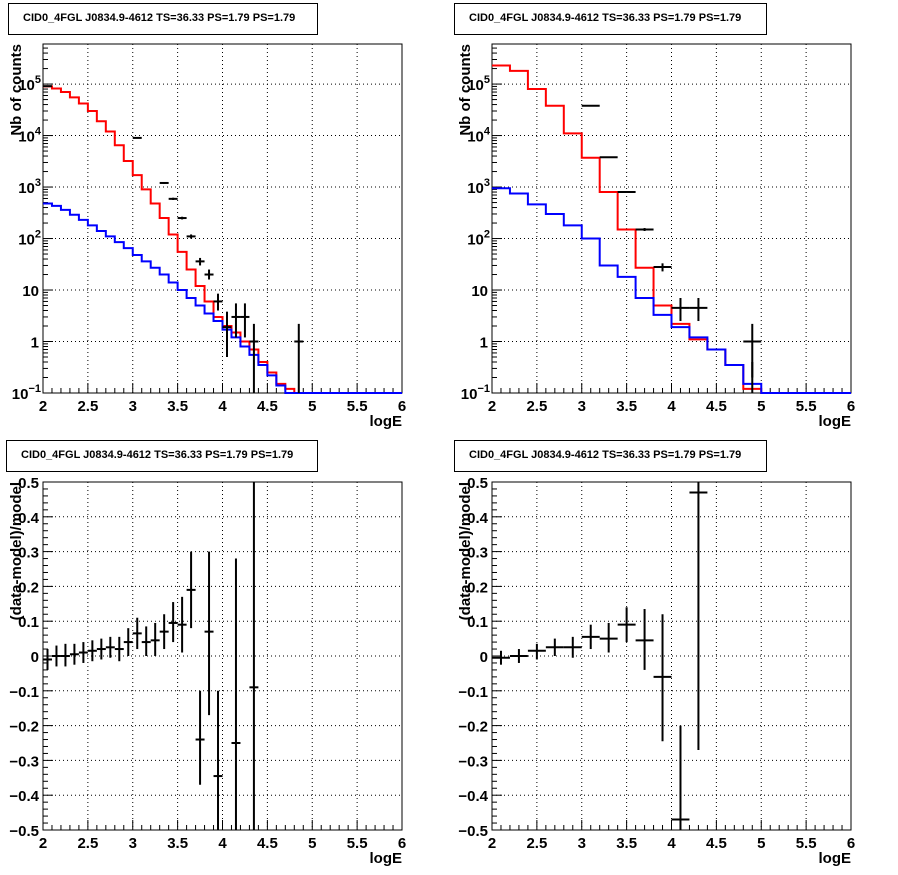  I want to click on y-tick-label: 0, so click(484, 657).